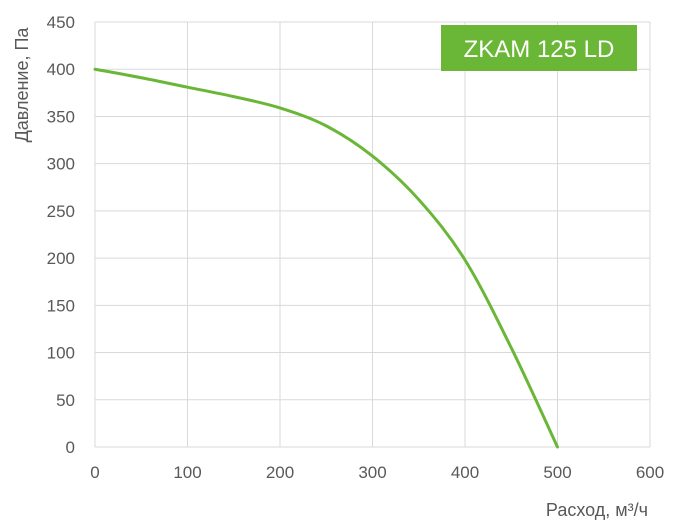 The image size is (673, 529). Describe the element at coordinates (650, 472) in the screenshot. I see `x-tick-label: 600` at that location.